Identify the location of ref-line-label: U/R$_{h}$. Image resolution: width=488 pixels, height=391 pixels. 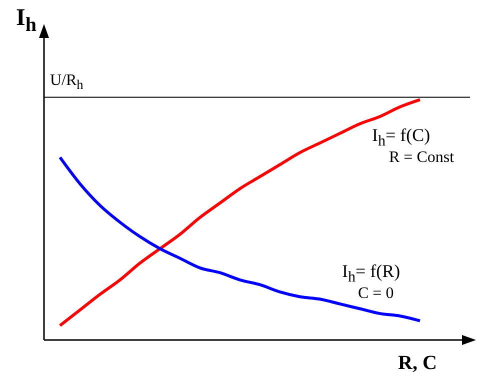
(67, 82).